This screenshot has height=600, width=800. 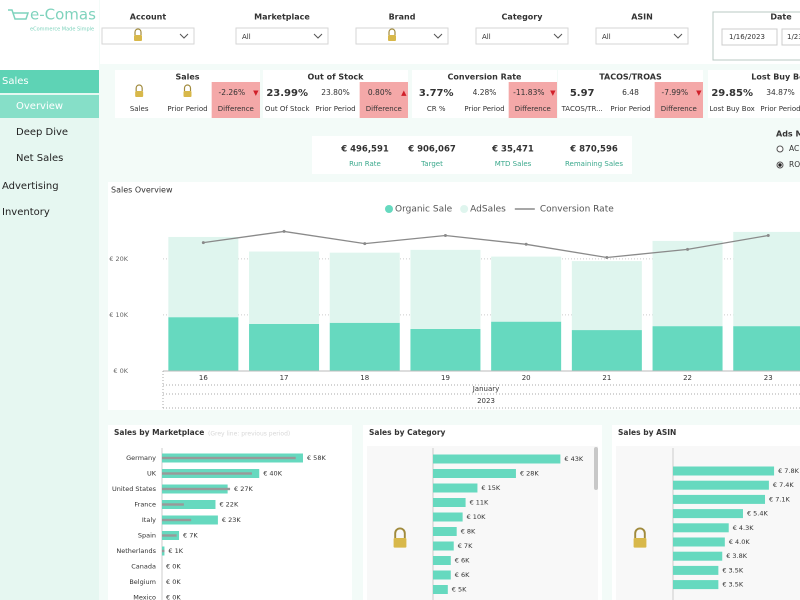 I want to click on kpi-value: 0.80%, so click(x=380, y=92).